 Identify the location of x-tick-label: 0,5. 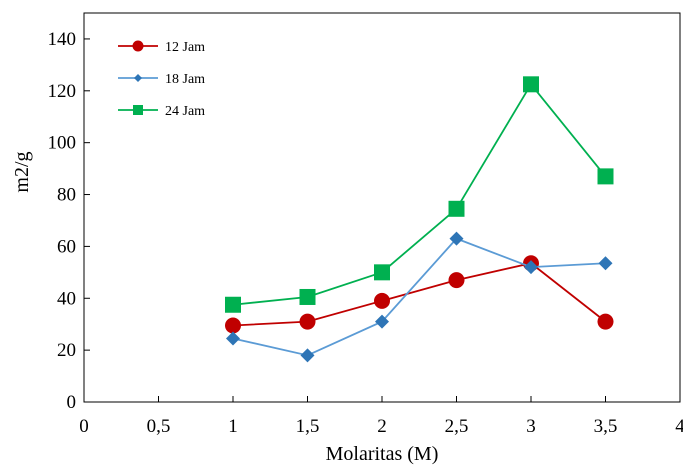
(159, 426).